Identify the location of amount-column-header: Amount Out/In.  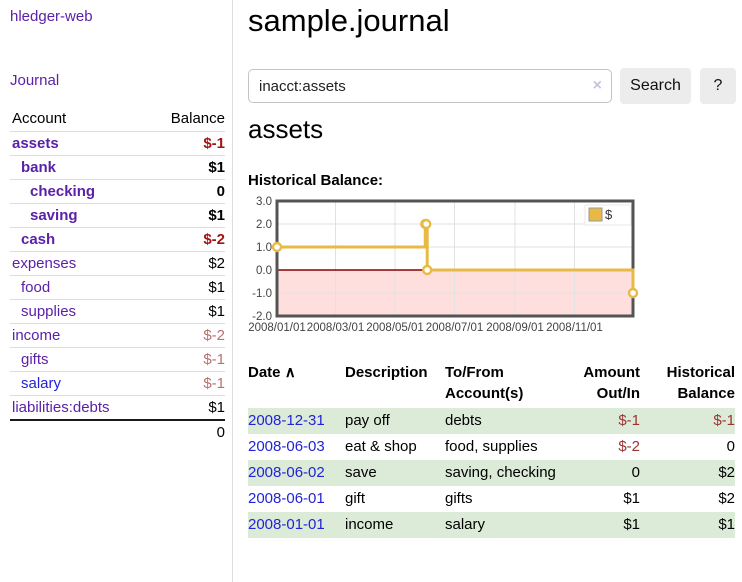
(611, 383).